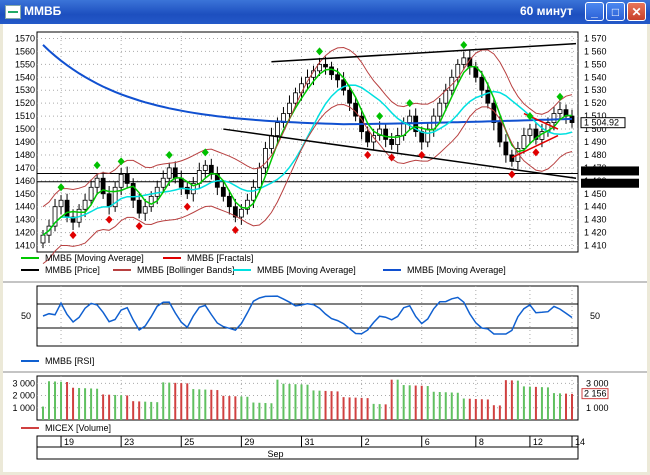  What do you see at coordinates (25, 77) in the screenshot?
I see `price-tick-left: 1540` at bounding box center [25, 77].